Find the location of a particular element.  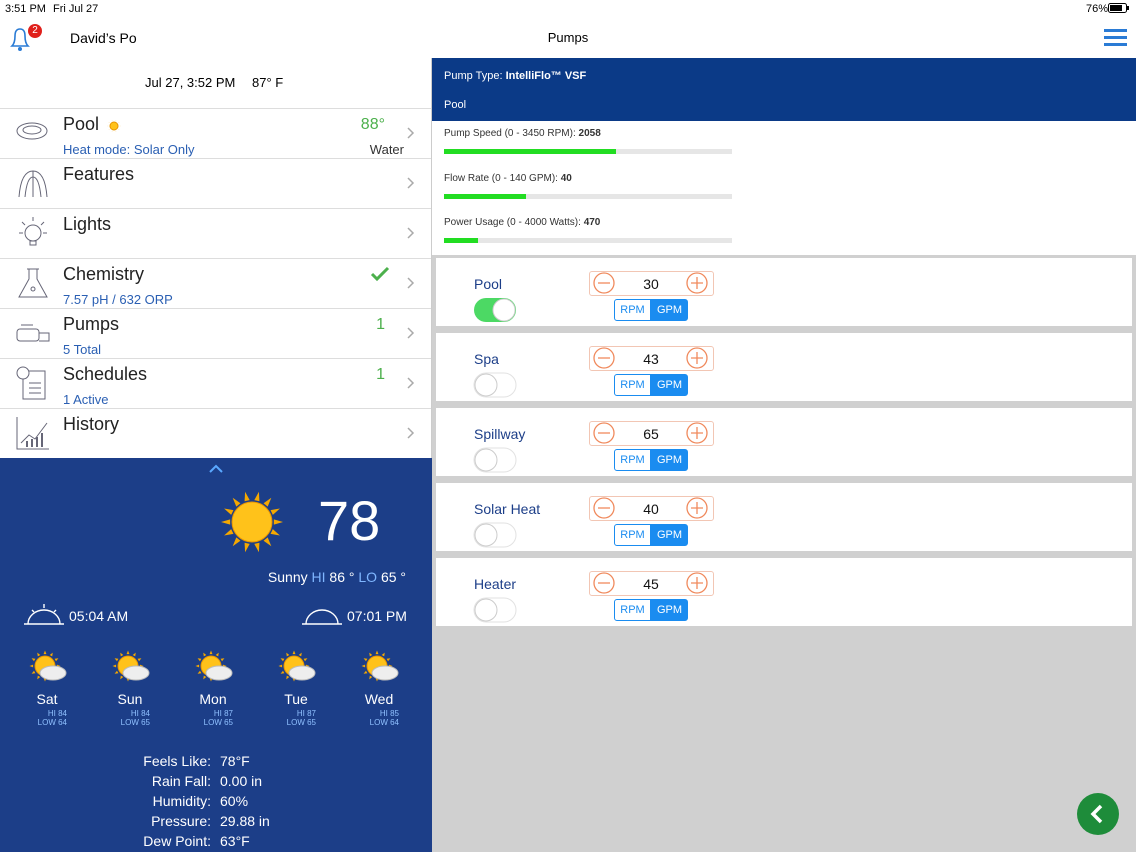

air-temp: 87° F is located at coordinates (268, 82).